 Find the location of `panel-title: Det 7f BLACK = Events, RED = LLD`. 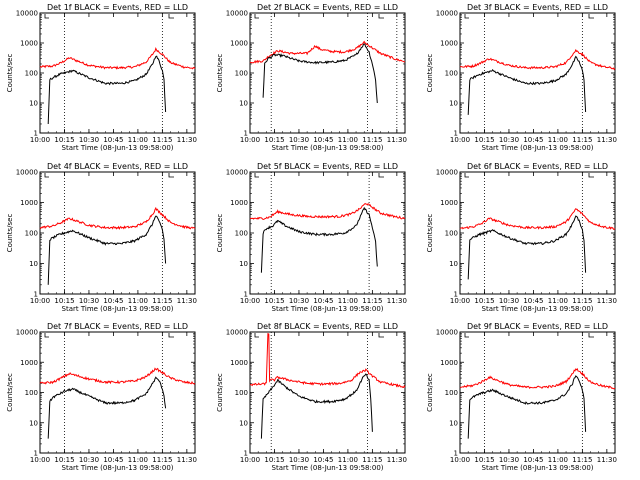

panel-title: Det 7f BLACK = Events, RED = LLD is located at coordinates (117, 326).